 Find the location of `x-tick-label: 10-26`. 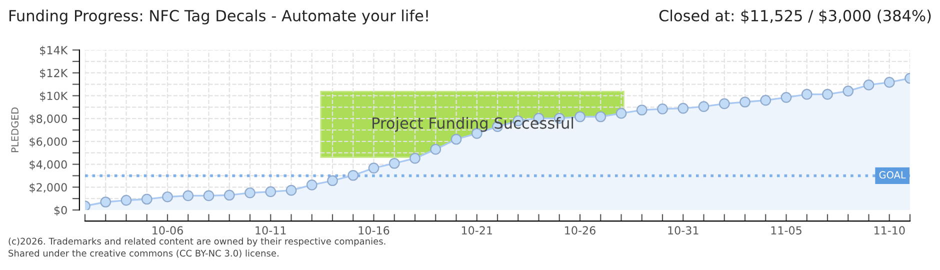

x-tick-label: 10-26 is located at coordinates (580, 230).